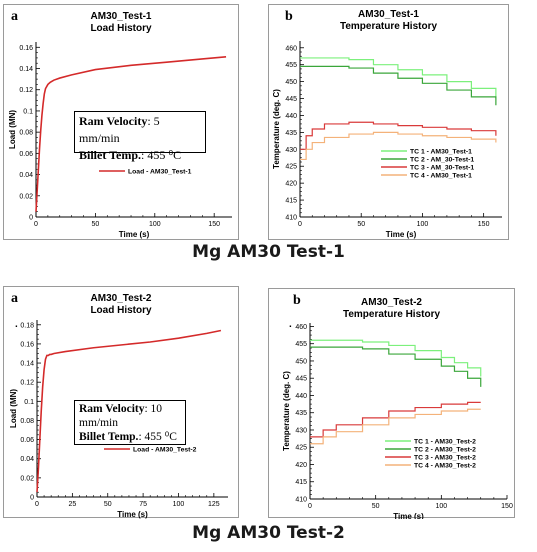  Describe the element at coordinates (160, 172) in the screenshot. I see `legend-label-1: Load - AM30_Test-1` at that location.